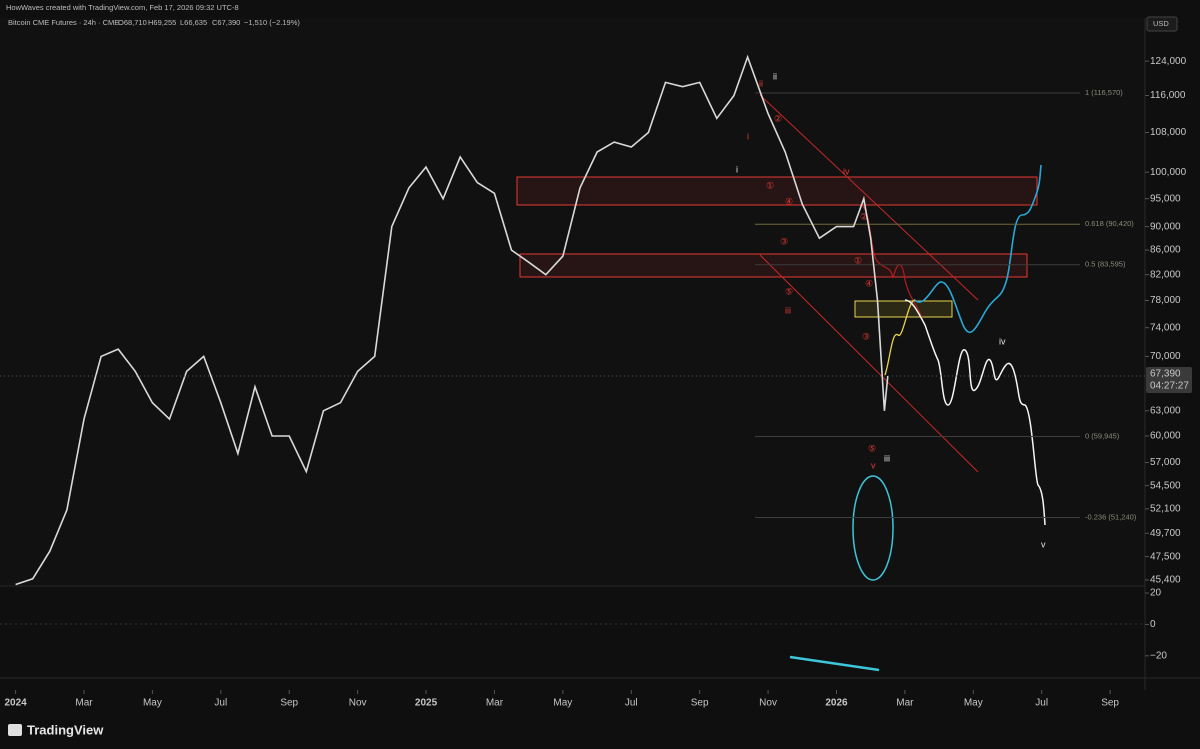 This screenshot has height=749, width=1200. Describe the element at coordinates (1165, 226) in the screenshot. I see `y-tick-label: 90,000` at that location.